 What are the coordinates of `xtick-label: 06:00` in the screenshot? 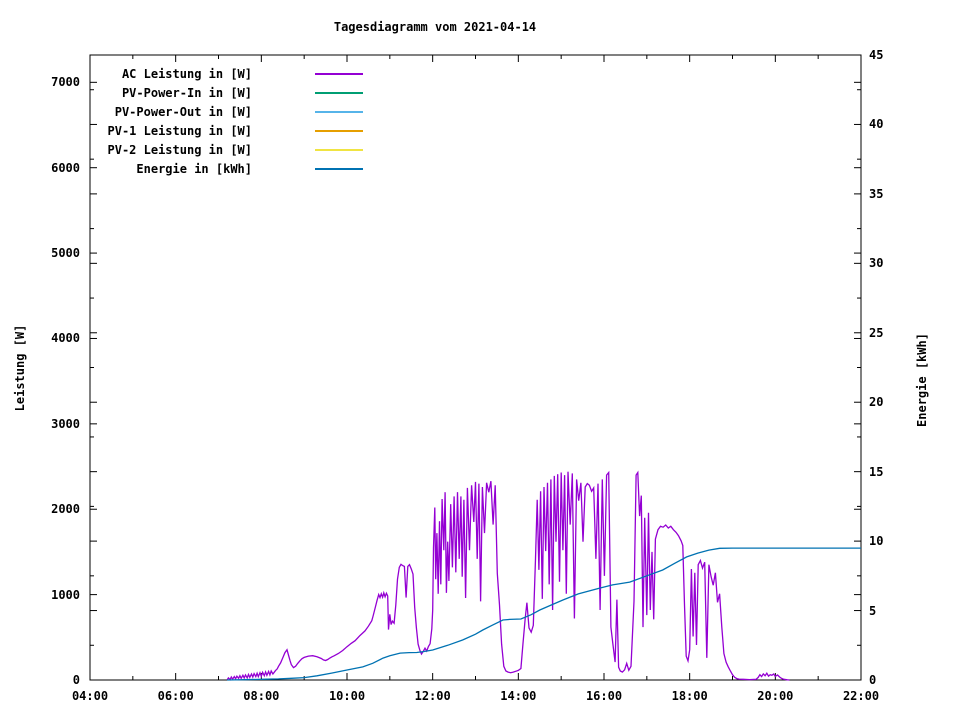 It's located at (175, 696).